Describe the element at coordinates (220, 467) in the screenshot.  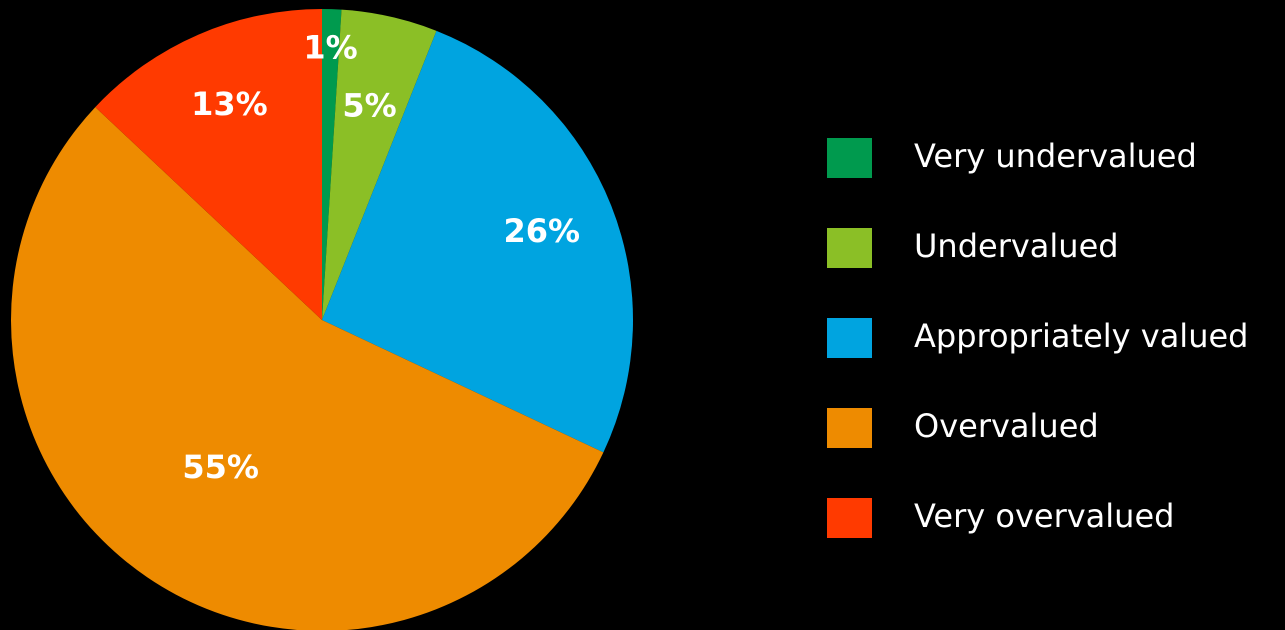
I see `value-label: 55%` at that location.